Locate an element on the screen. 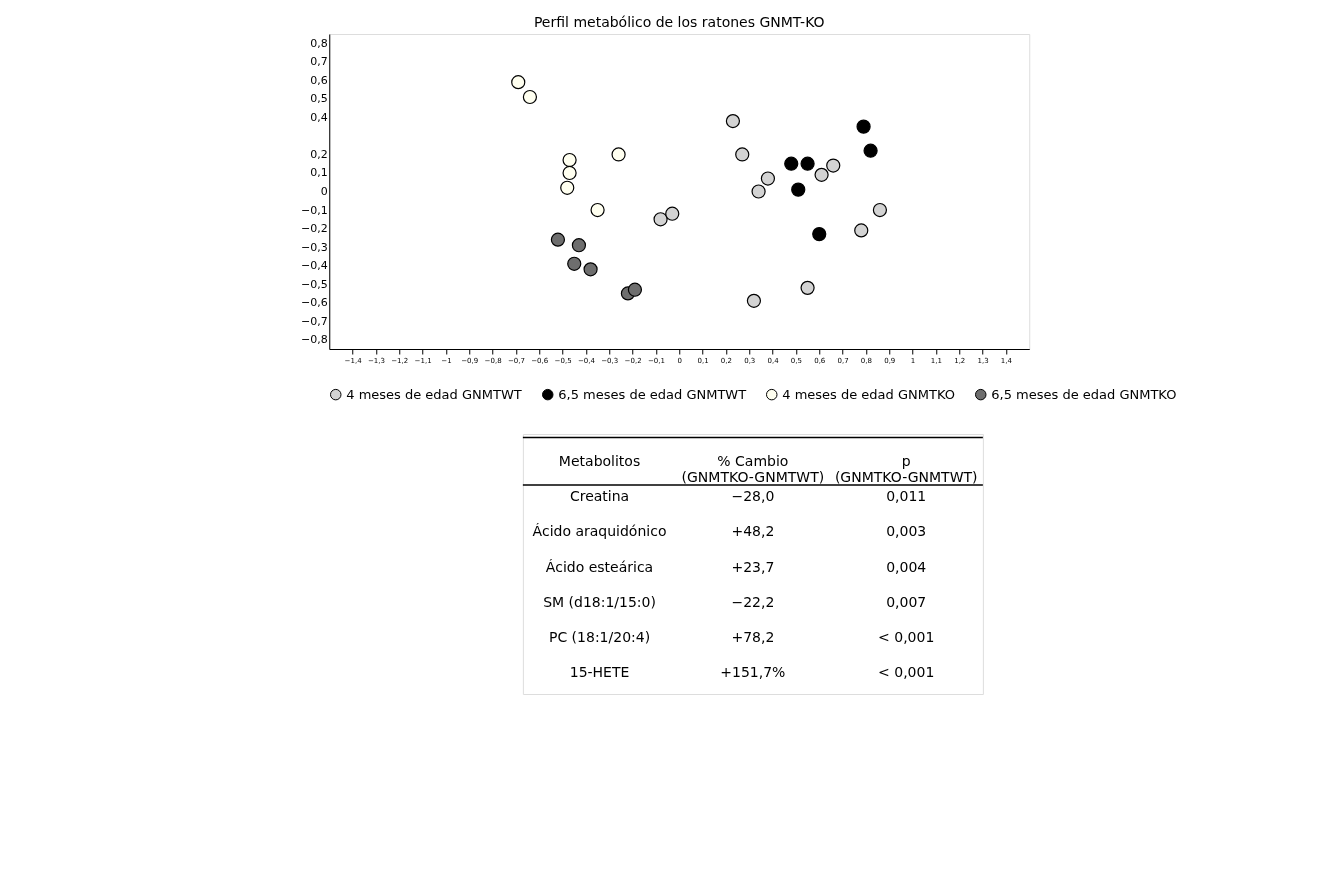 The height and width of the screenshot is (895, 1322). text: 0,007 is located at coordinates (906, 601).